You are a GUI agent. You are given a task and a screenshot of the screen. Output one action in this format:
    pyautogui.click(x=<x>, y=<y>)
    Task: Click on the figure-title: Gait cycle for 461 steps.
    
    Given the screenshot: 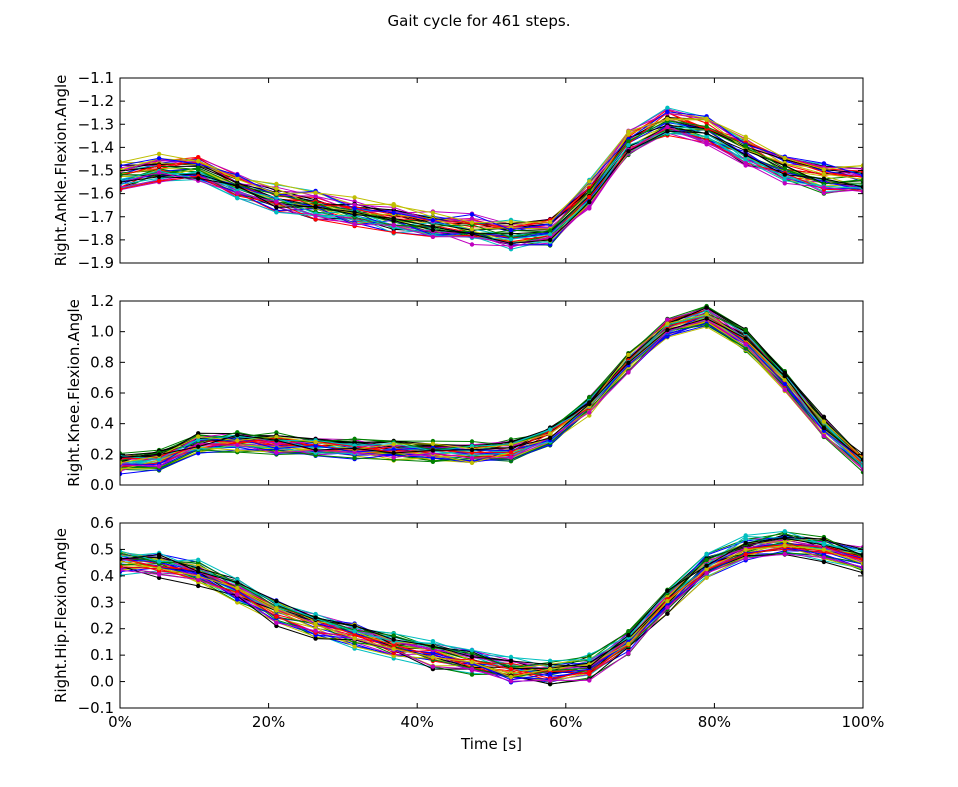 What is the action you would take?
    pyautogui.click(x=479, y=21)
    